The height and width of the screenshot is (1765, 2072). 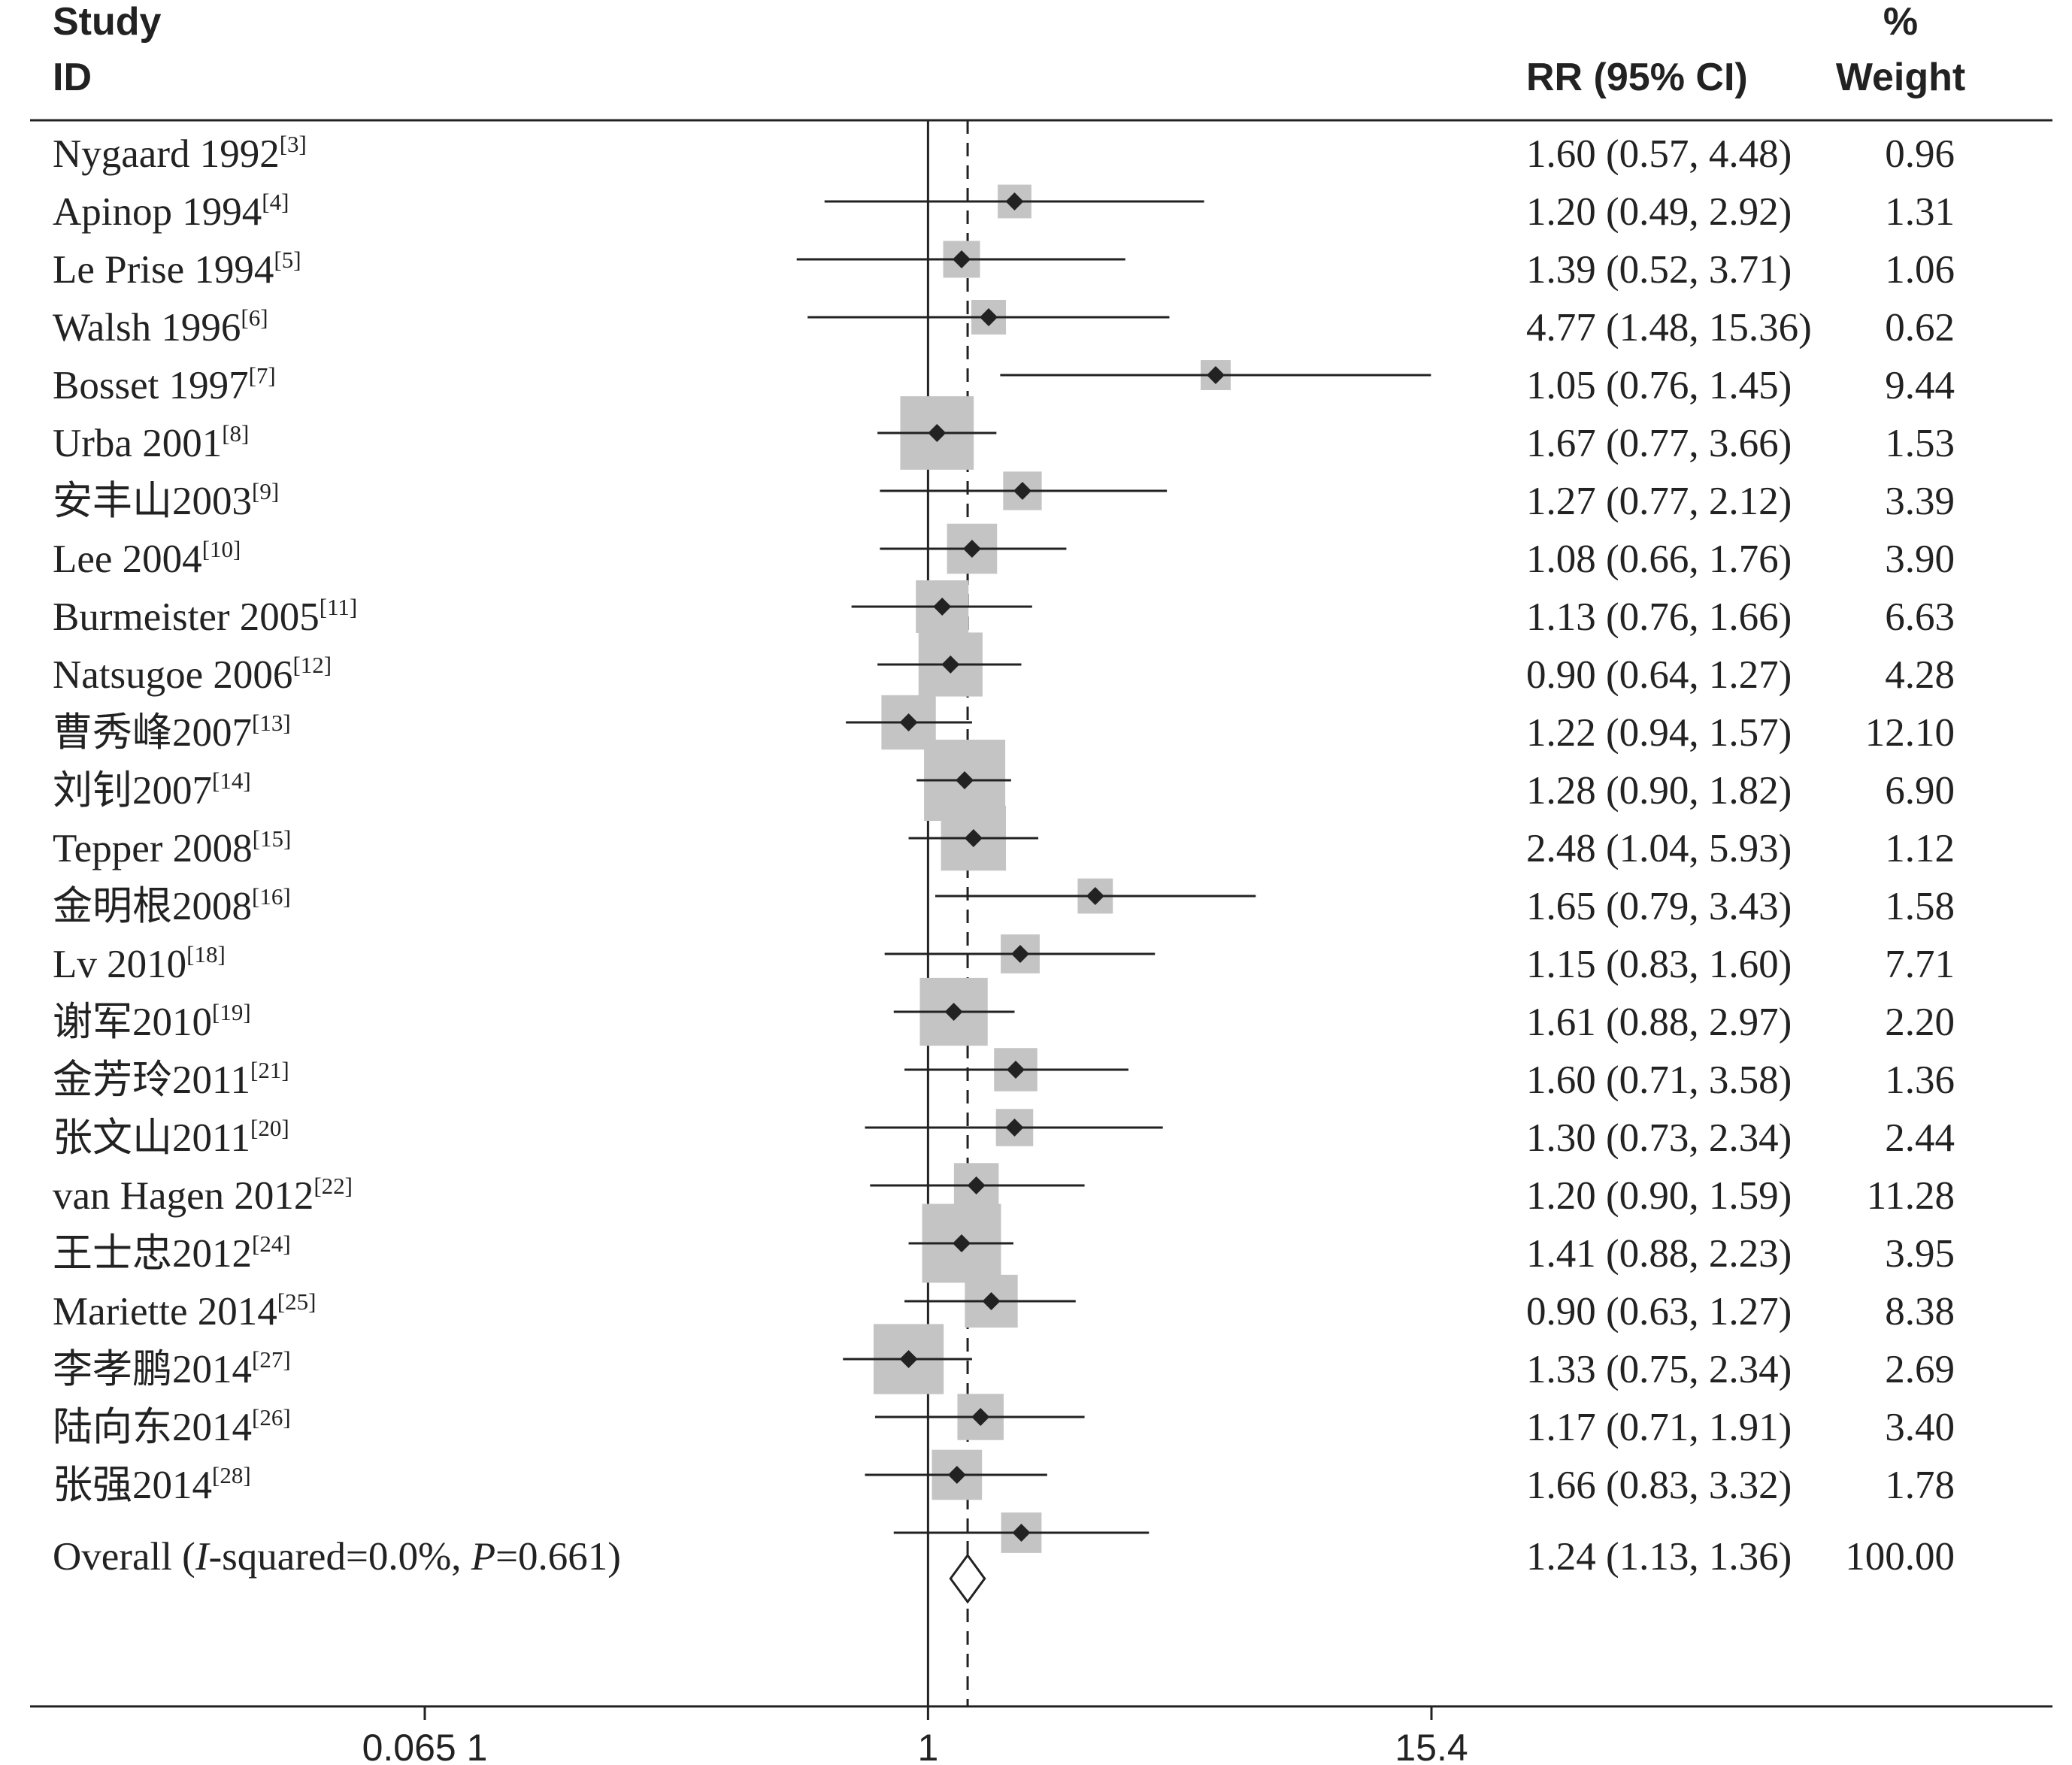 What do you see at coordinates (1659, 733) in the screenshot?
I see `study-rr-ci: 1.22 (0.94, 1.57)` at bounding box center [1659, 733].